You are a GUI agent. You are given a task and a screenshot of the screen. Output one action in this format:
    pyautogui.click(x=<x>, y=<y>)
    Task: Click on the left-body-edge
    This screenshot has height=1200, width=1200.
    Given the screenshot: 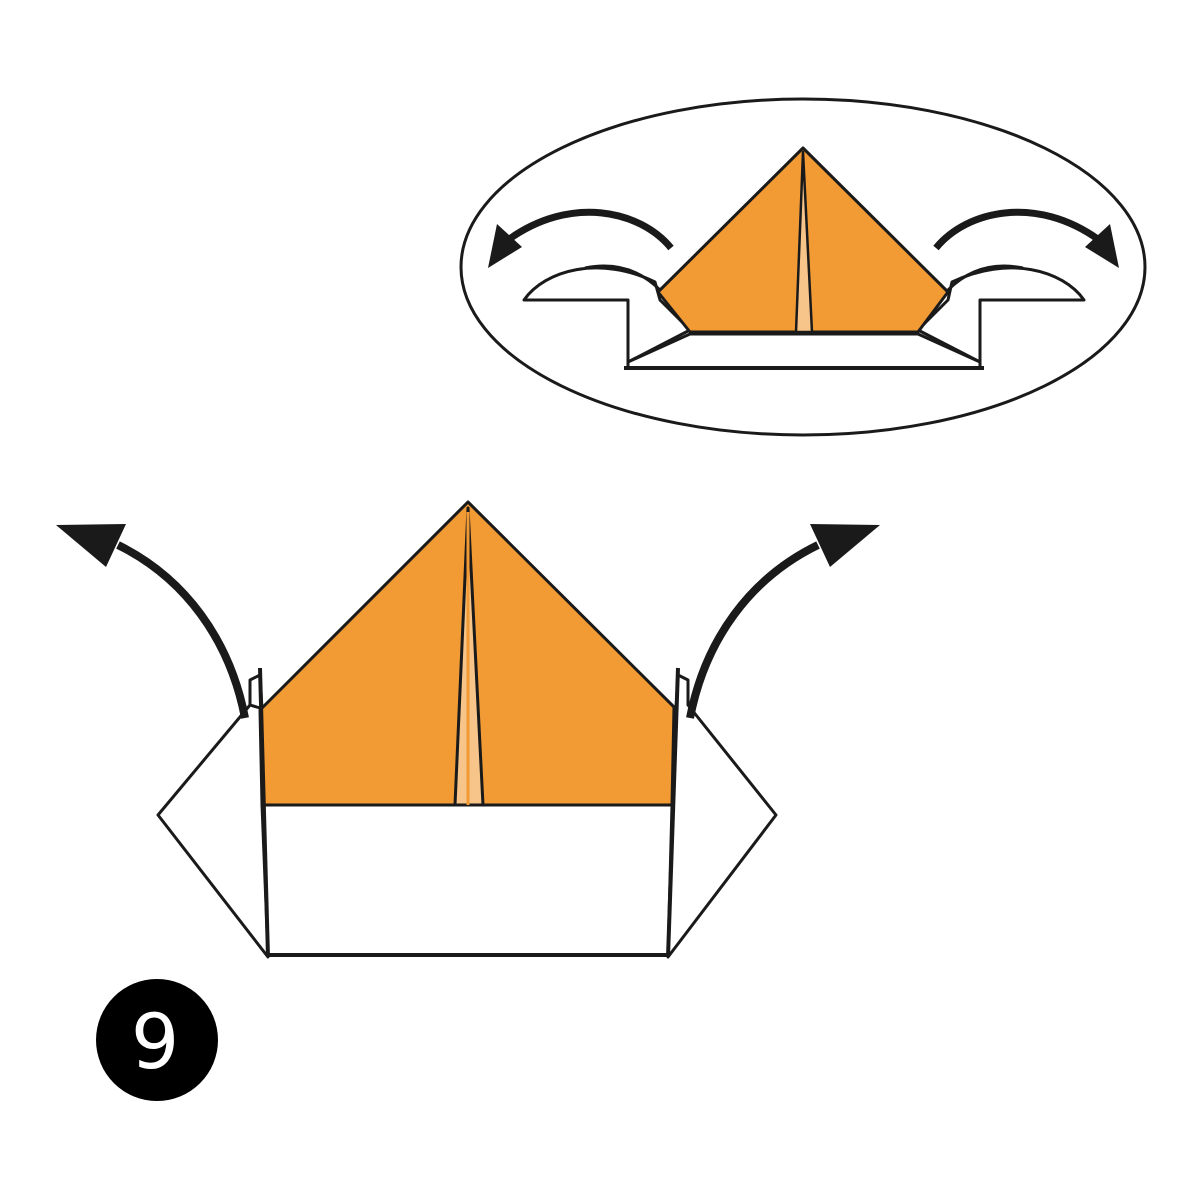 What is the action you would take?
    pyautogui.click(x=264, y=812)
    